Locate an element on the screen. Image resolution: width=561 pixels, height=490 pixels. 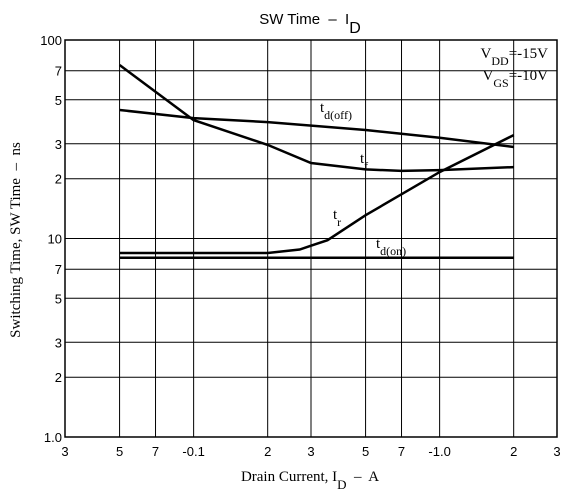
chart-title: SW Time – ID is located at coordinates (310, 24).